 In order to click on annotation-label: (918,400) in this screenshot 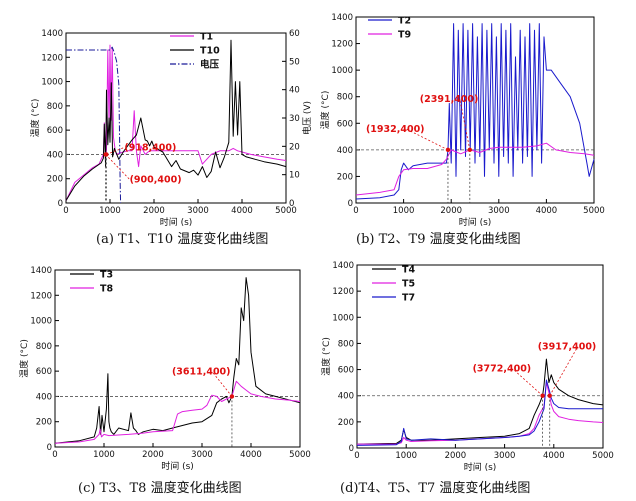, I will do `click(150, 147)`.